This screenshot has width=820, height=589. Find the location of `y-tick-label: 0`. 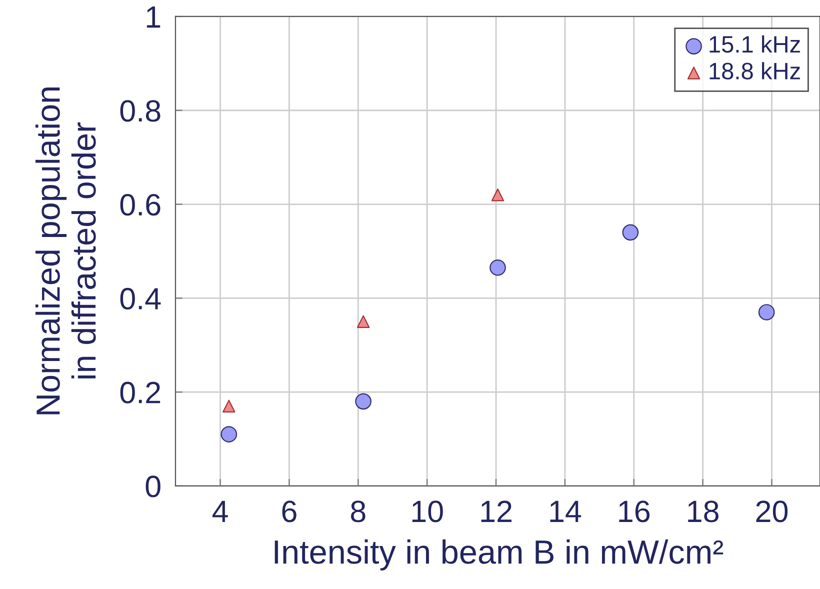

y-tick-label: 0 is located at coordinates (153, 487).